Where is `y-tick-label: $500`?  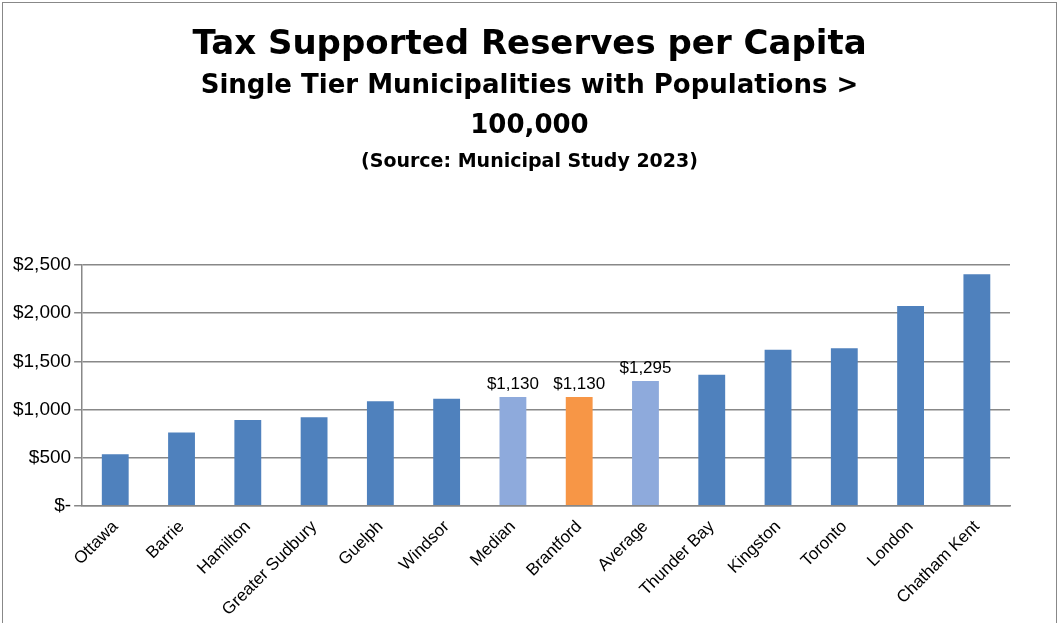 y-tick-label: $500 is located at coordinates (50, 456).